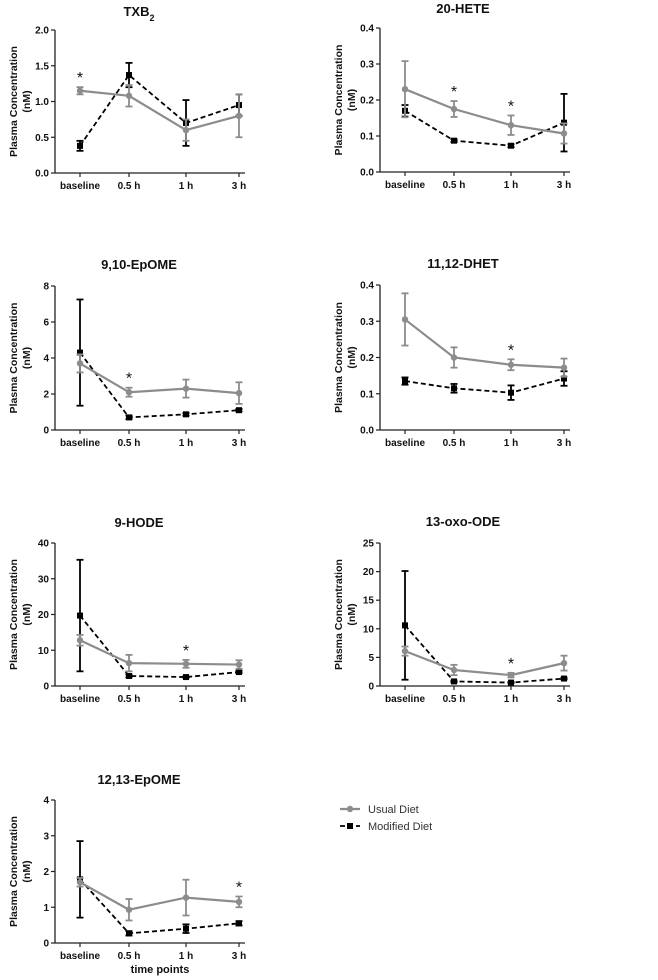  What do you see at coordinates (369, 601) in the screenshot?
I see `y-tick-label: 15` at bounding box center [369, 601].